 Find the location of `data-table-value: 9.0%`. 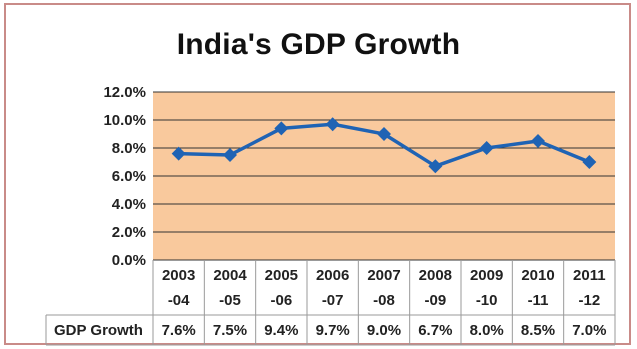

data-table-value: 9.0% is located at coordinates (384, 330).